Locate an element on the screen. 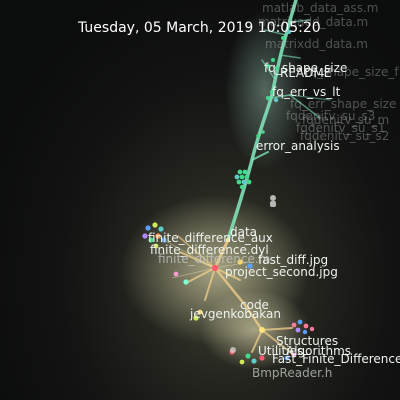 This screenshot has width=400, height=400. ghost-label: matrixdd_data.m is located at coordinates (316, 44).